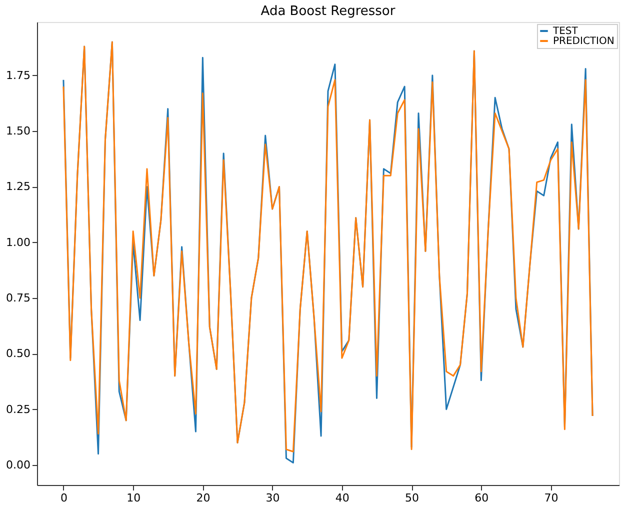  I want to click on x-tick-label: 50, so click(412, 498).